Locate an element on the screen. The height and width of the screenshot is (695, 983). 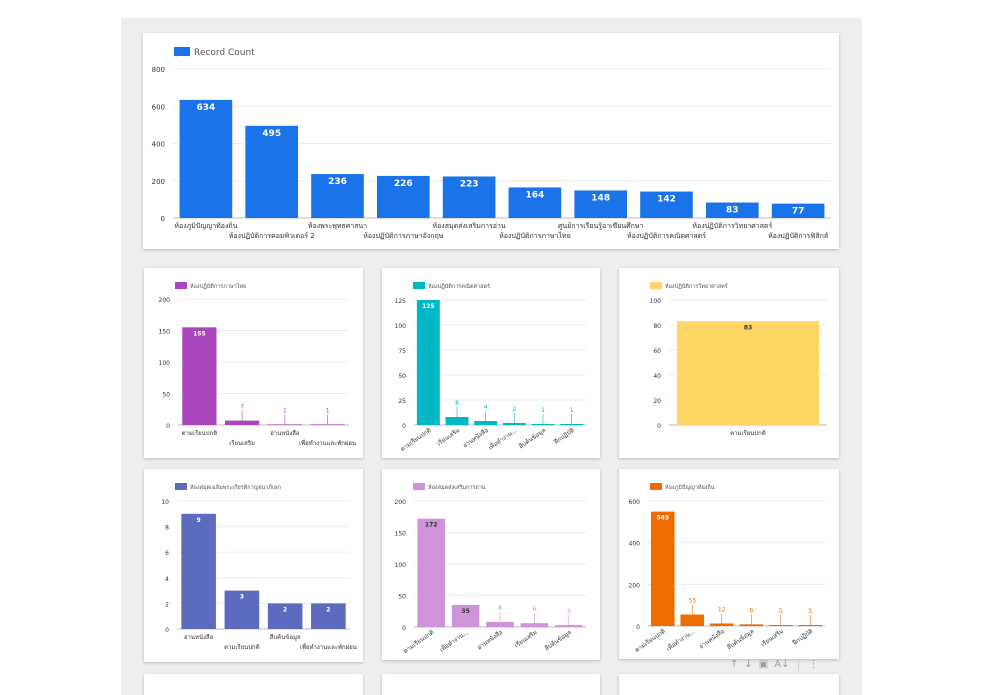
legend-label: ห้องปฏิบัติการวิทยาศาสตร์ is located at coordinates (696, 286).